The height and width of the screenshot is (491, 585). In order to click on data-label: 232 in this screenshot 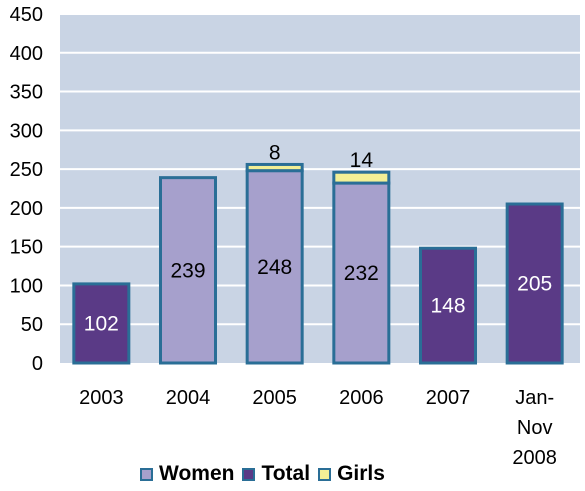, I will do `click(361, 273)`.